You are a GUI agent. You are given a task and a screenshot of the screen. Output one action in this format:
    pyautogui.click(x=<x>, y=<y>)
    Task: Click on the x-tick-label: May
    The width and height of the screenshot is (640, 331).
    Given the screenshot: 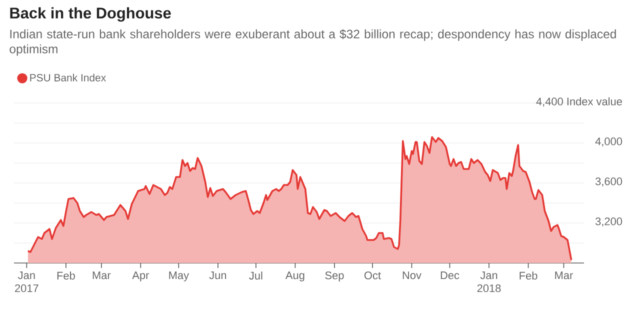 What is the action you would take?
    pyautogui.click(x=179, y=277)
    